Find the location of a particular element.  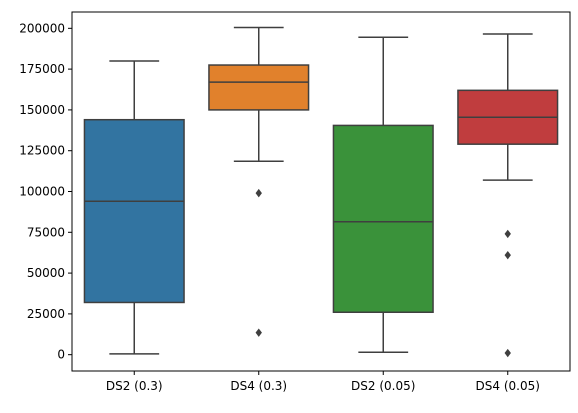

y-tick-label: 50000 is located at coordinates (46, 273).